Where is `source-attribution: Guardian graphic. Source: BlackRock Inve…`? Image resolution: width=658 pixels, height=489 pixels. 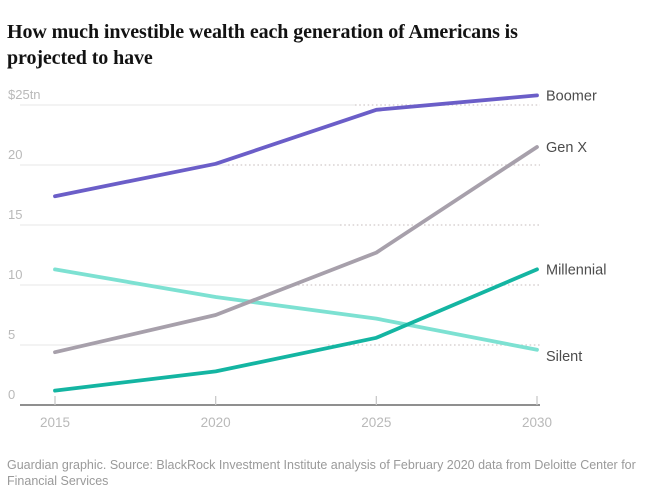 source-attribution: Guardian graphic. Source: BlackRock Inve… is located at coordinates (321, 472).